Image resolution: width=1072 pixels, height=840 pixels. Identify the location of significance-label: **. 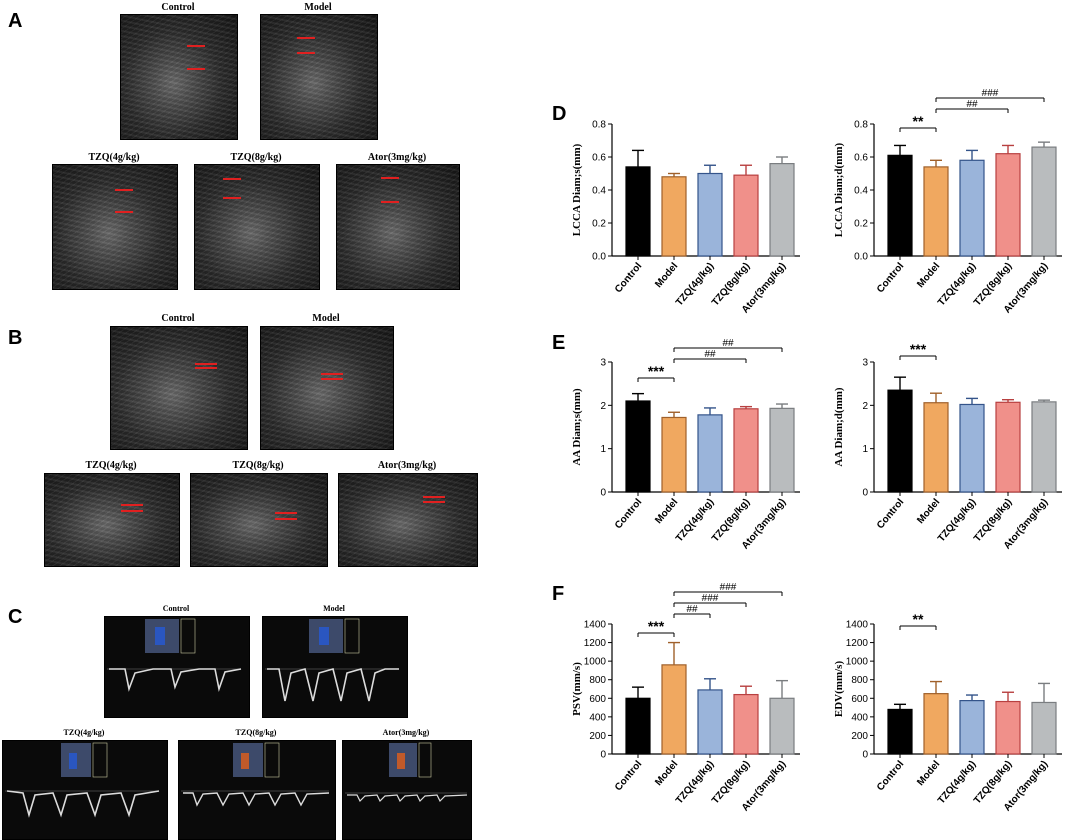
(918, 121).